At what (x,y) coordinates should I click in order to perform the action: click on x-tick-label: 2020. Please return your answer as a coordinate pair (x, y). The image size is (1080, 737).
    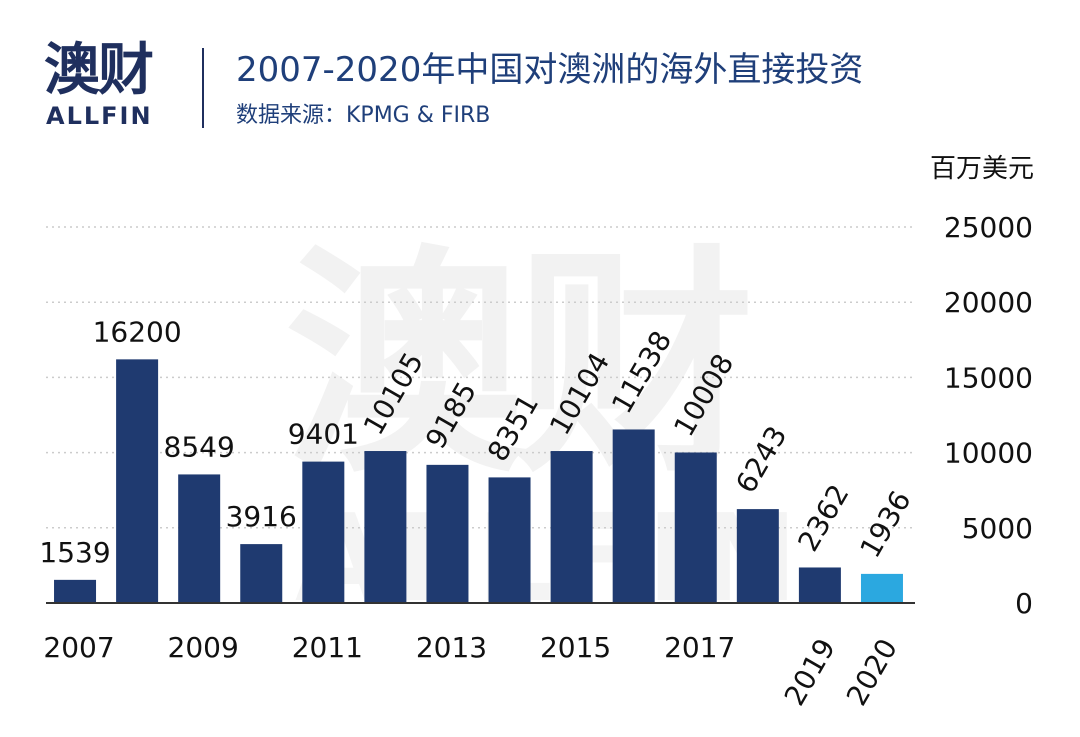
    Looking at the image, I should click on (872, 672).